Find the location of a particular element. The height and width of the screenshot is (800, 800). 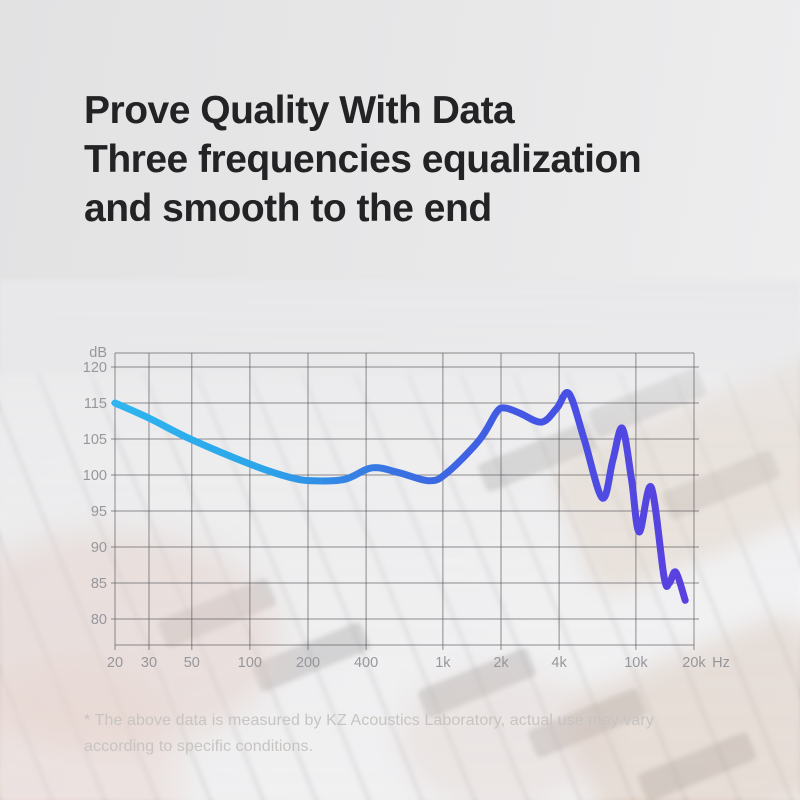

svg-text: Hz is located at coordinates (721, 663).